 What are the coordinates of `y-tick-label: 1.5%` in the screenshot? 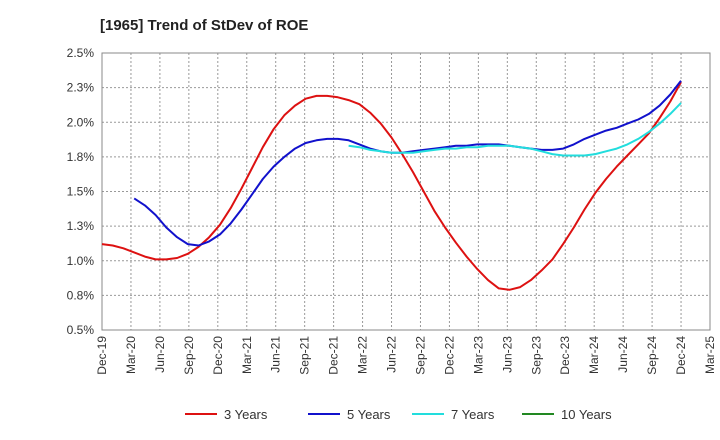 It's located at (81, 192).